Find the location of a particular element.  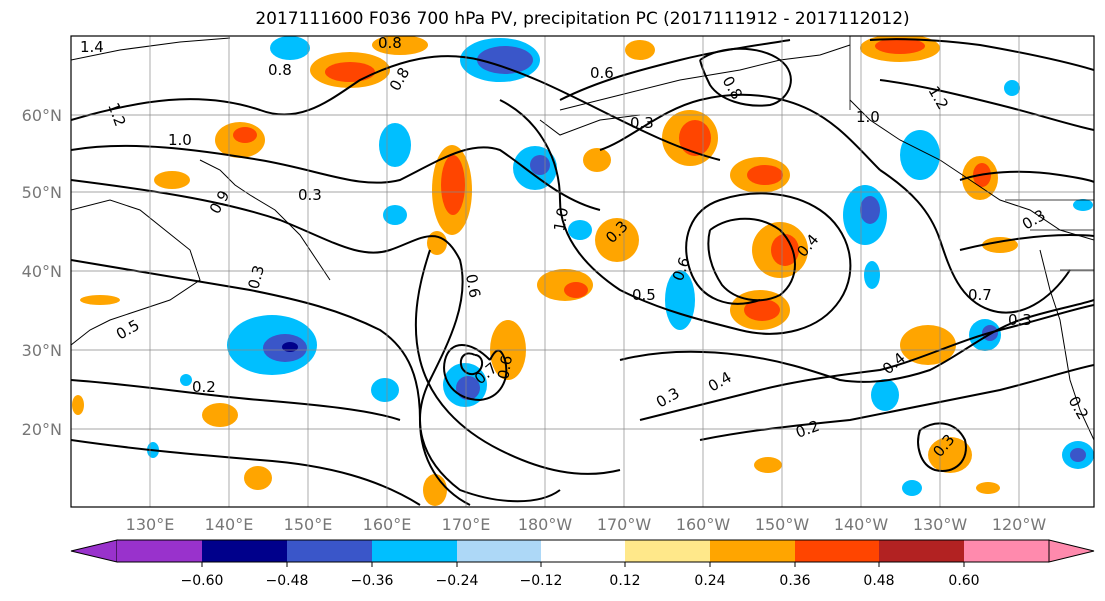

colorbar-max-extension is located at coordinates (1071, 551).